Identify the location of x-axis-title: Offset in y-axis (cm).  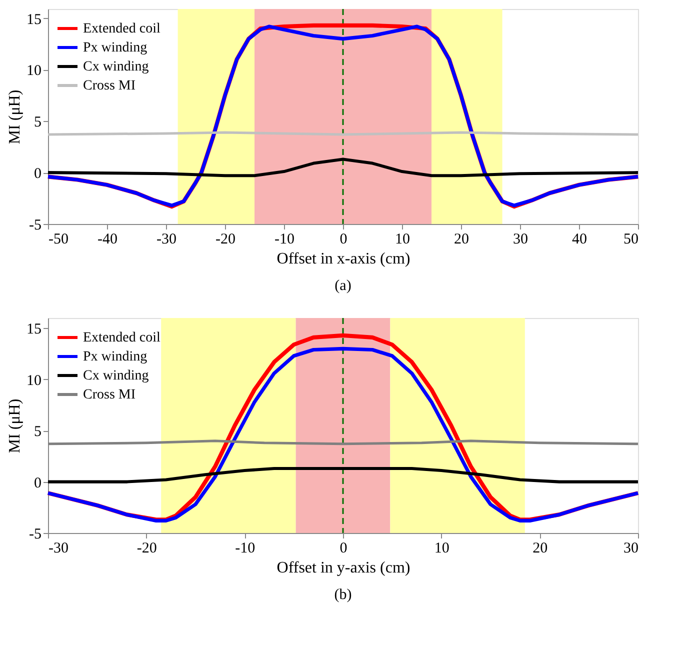
(343, 568).